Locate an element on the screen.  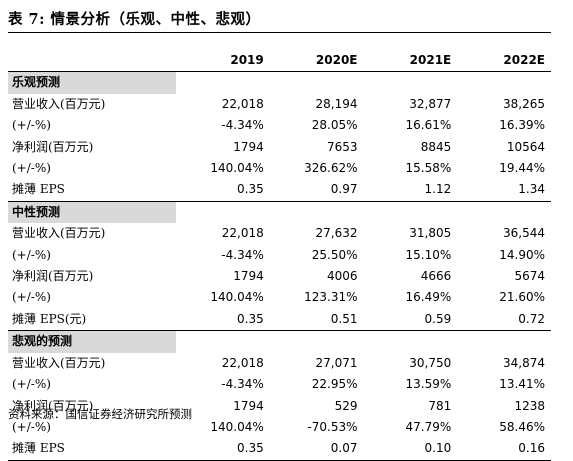
value-cell: 16.61% is located at coordinates (428, 125).